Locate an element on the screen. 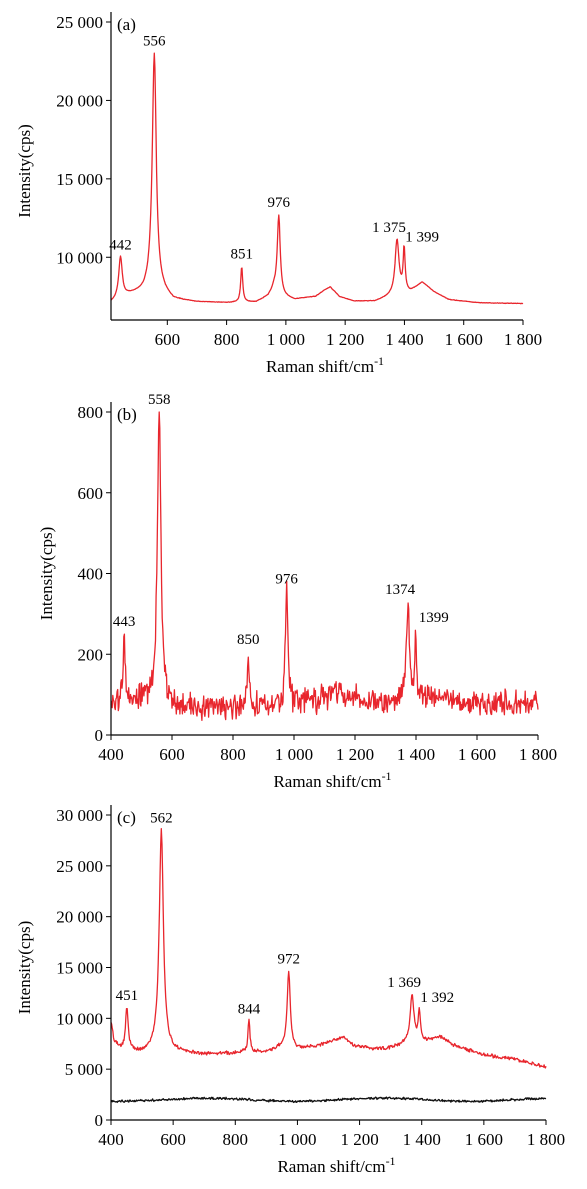 The height and width of the screenshot is (1189, 587). y-tick-label: 5 000 is located at coordinates (84, 1069).